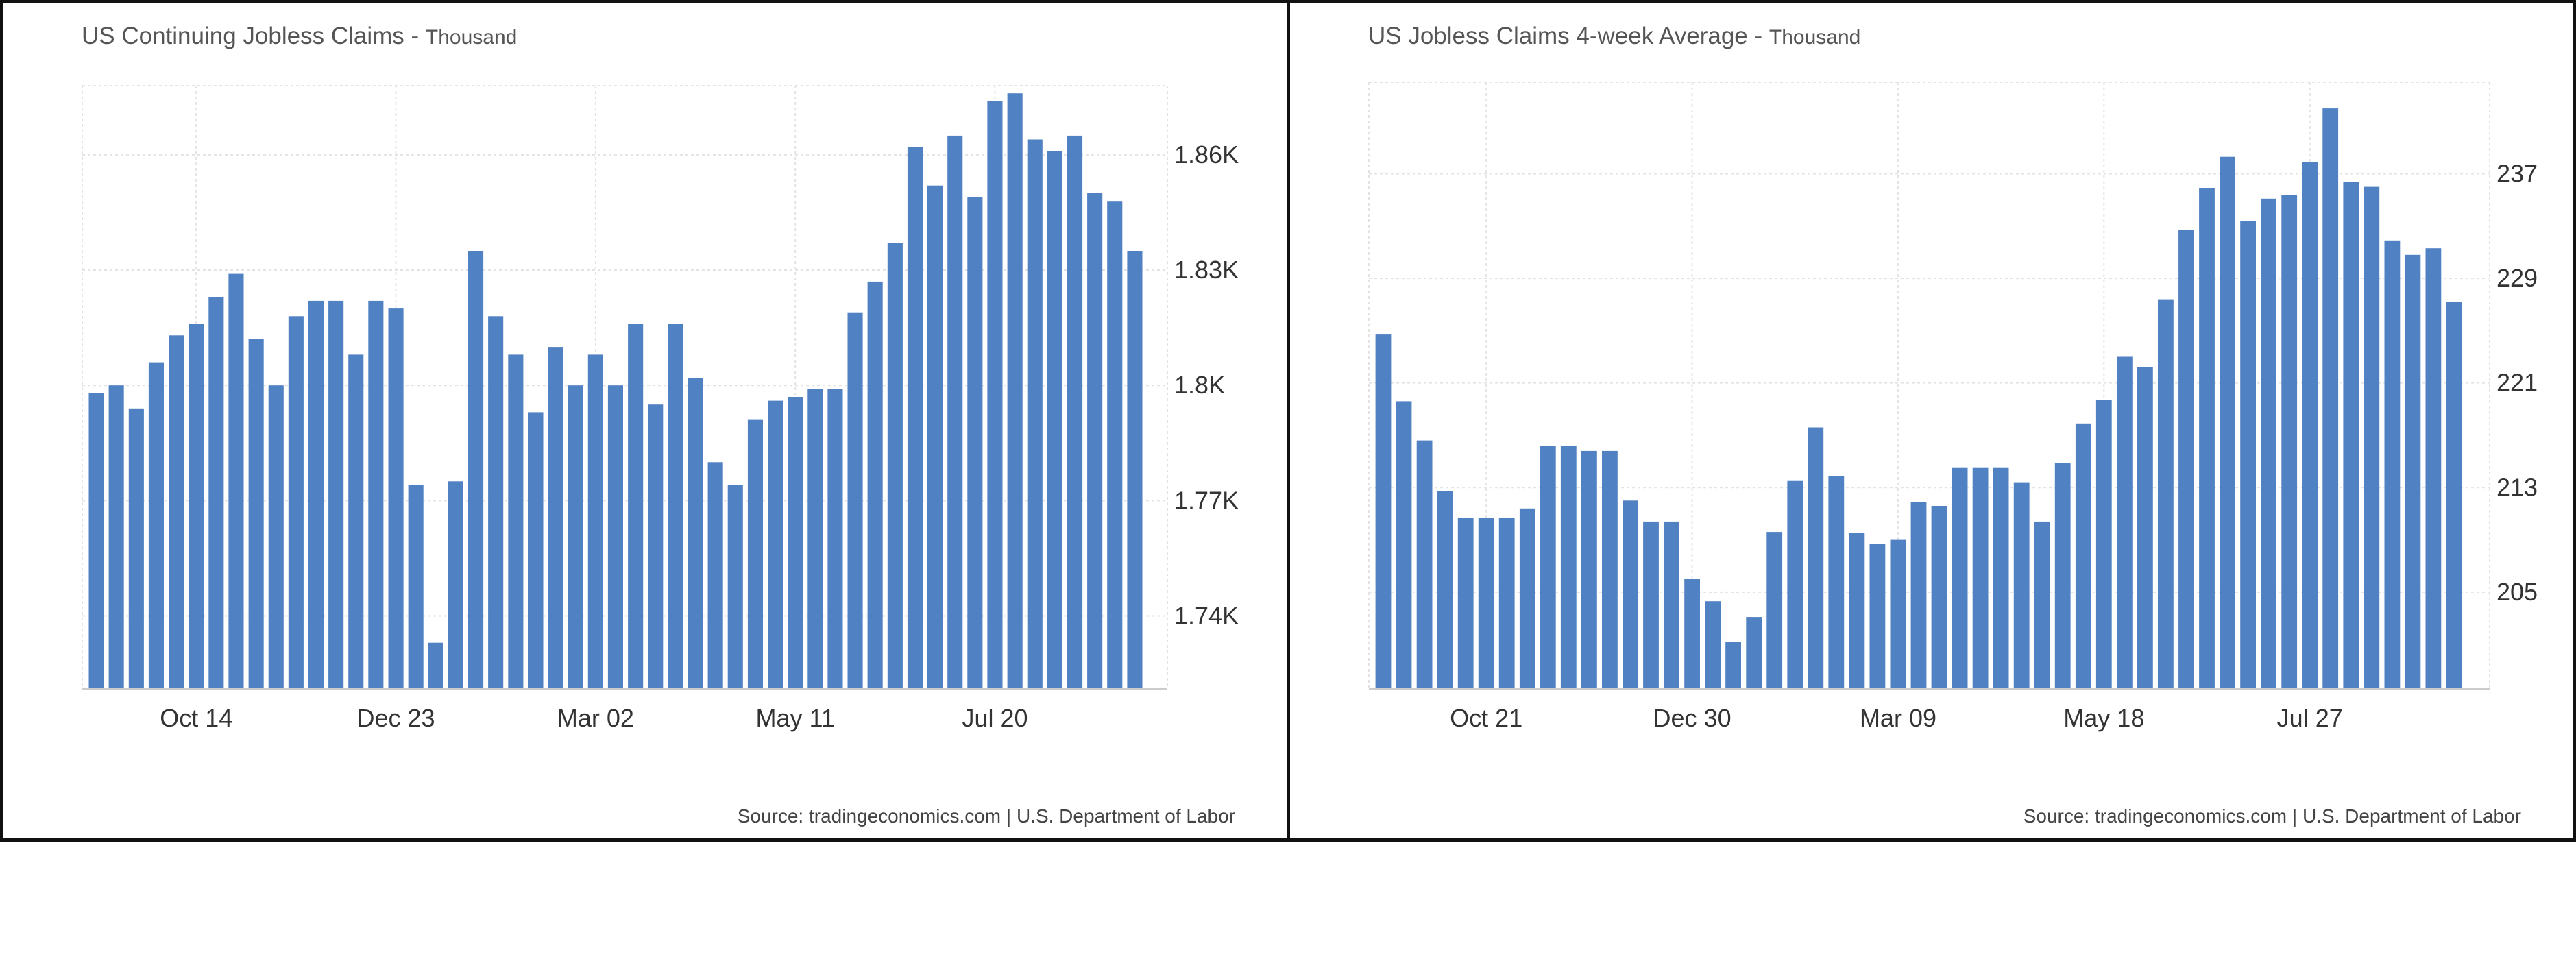 The width and height of the screenshot is (2576, 974). Describe the element at coordinates (995, 718) in the screenshot. I see `x-tick-label: Jul 20` at that location.